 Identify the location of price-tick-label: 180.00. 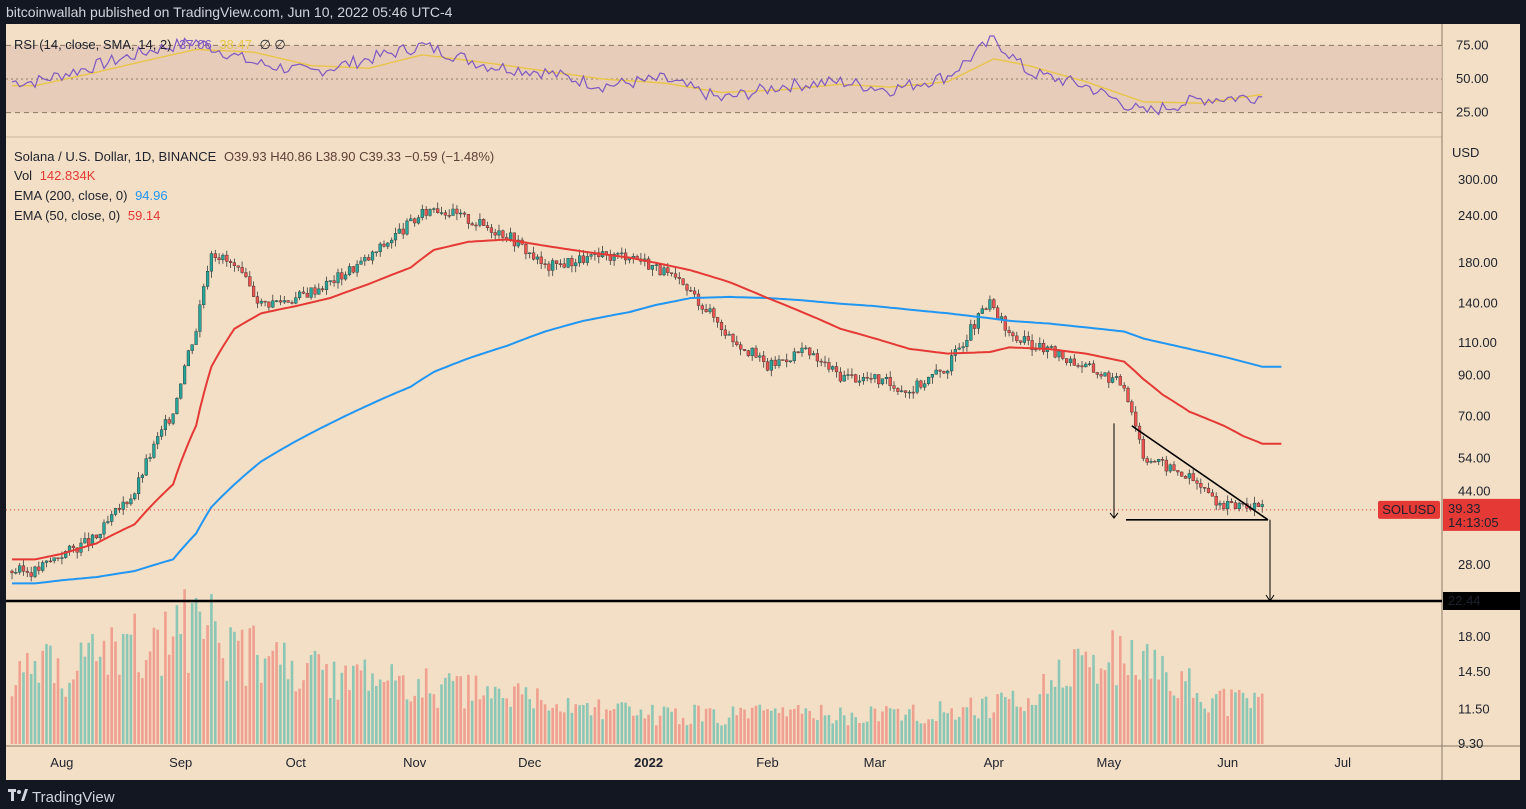
(1478, 262).